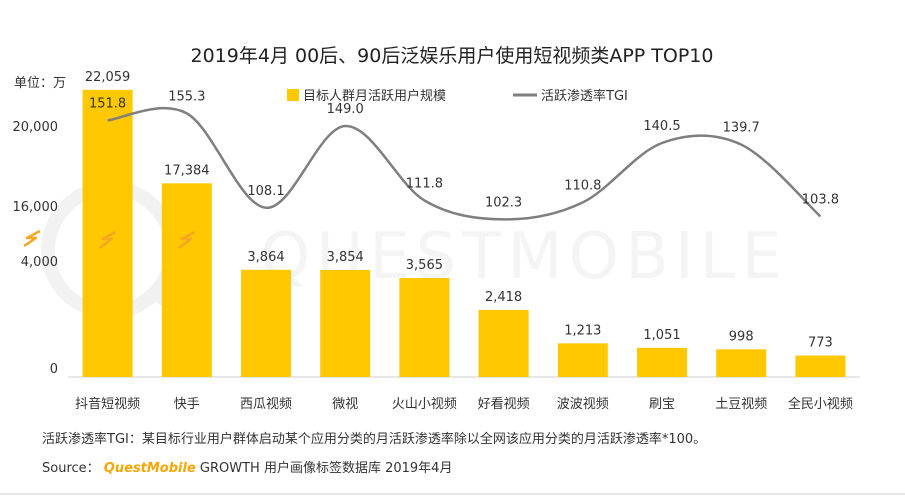  What do you see at coordinates (424, 183) in the screenshot?
I see `tgi-value-label: 111.8` at bounding box center [424, 183].